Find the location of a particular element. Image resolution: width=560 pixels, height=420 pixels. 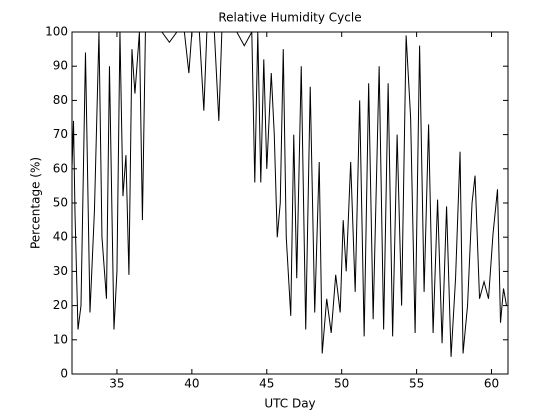

y-tick-label: 30 is located at coordinates (60, 271).